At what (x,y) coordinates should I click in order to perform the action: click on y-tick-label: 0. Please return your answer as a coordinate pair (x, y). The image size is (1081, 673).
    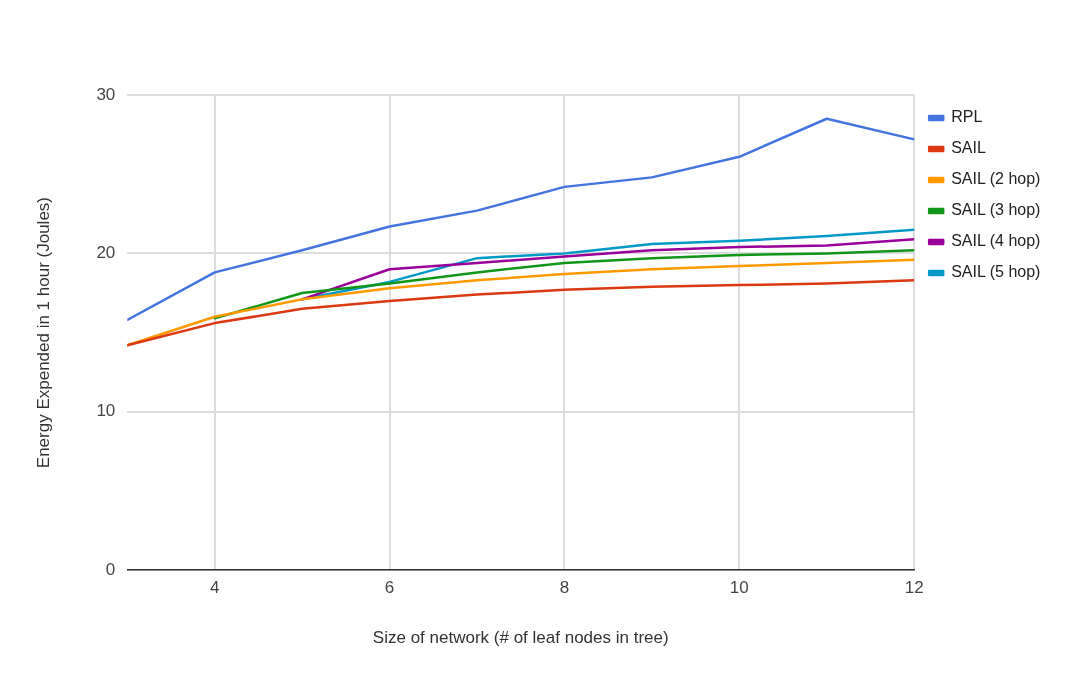
    Looking at the image, I should click on (110, 569).